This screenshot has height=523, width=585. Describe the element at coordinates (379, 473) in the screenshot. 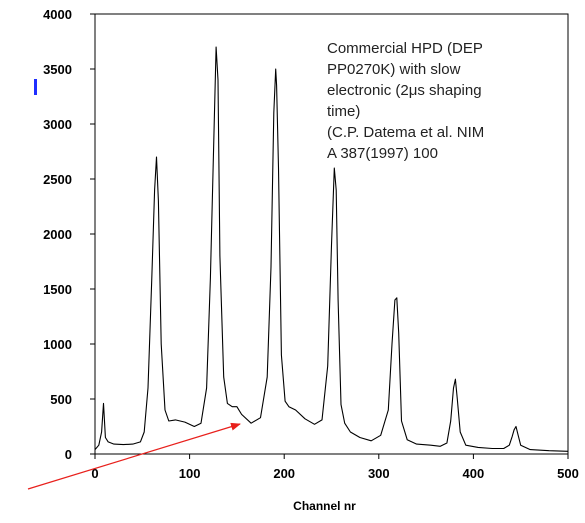

I see `x-tick-label: 300` at that location.